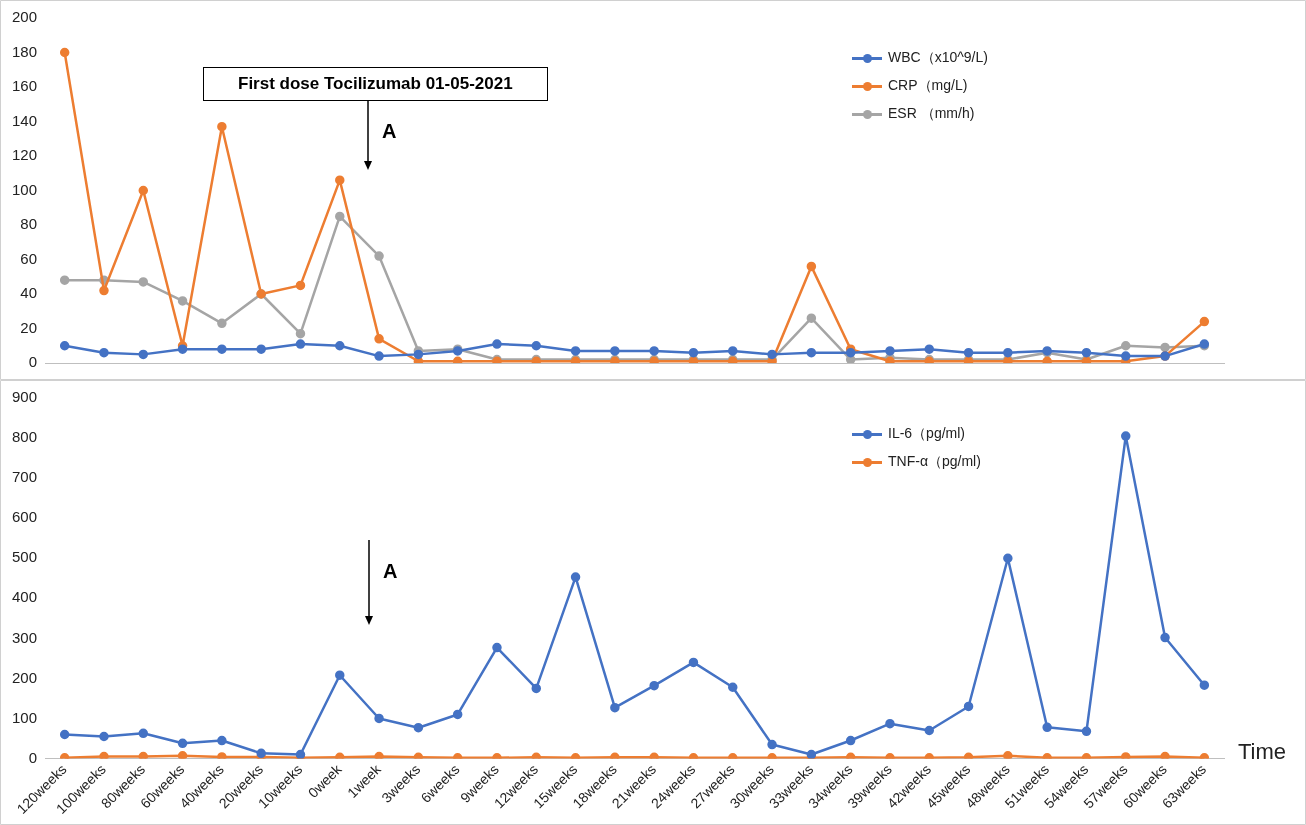 The image size is (1306, 825). I want to click on legend-label: ESR （mm/h), so click(931, 114).